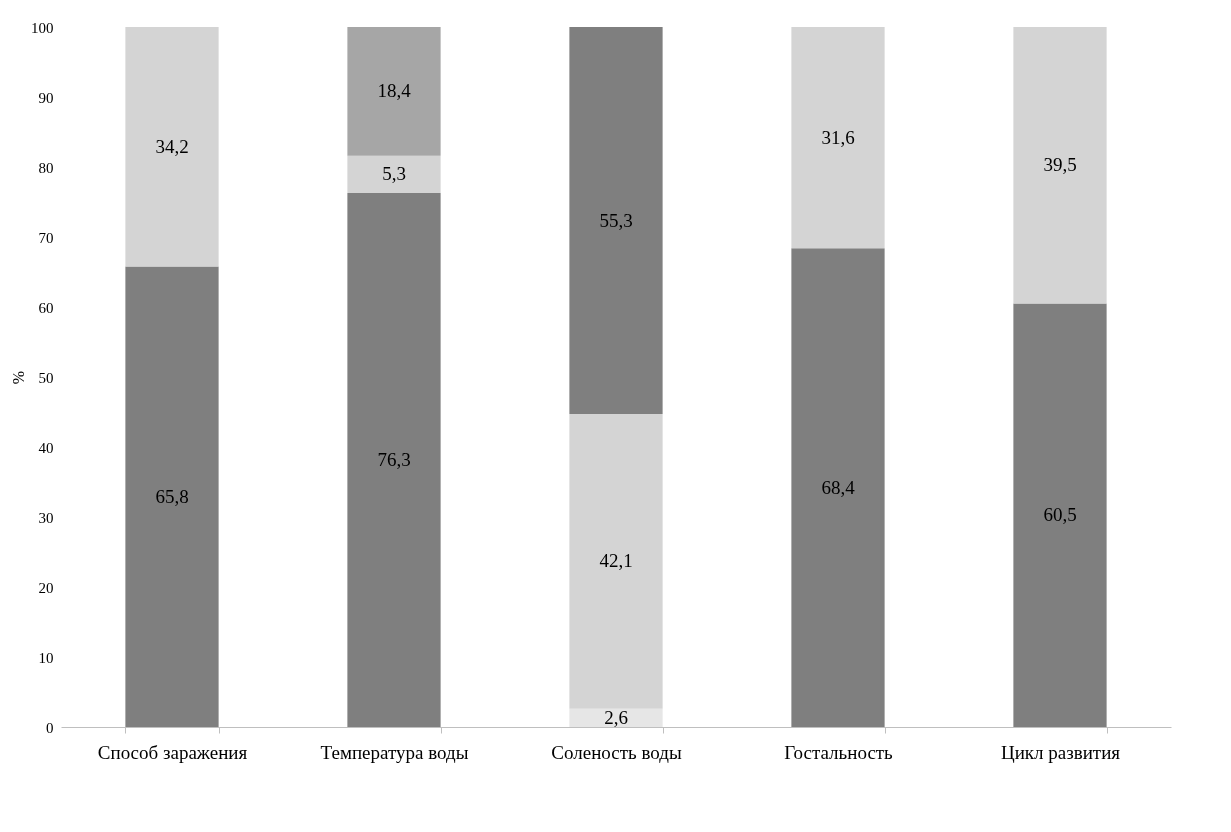 Image resolution: width=1231 pixels, height=832 pixels. I want to click on x-tick-label: Цикл развития, so click(1060, 752).